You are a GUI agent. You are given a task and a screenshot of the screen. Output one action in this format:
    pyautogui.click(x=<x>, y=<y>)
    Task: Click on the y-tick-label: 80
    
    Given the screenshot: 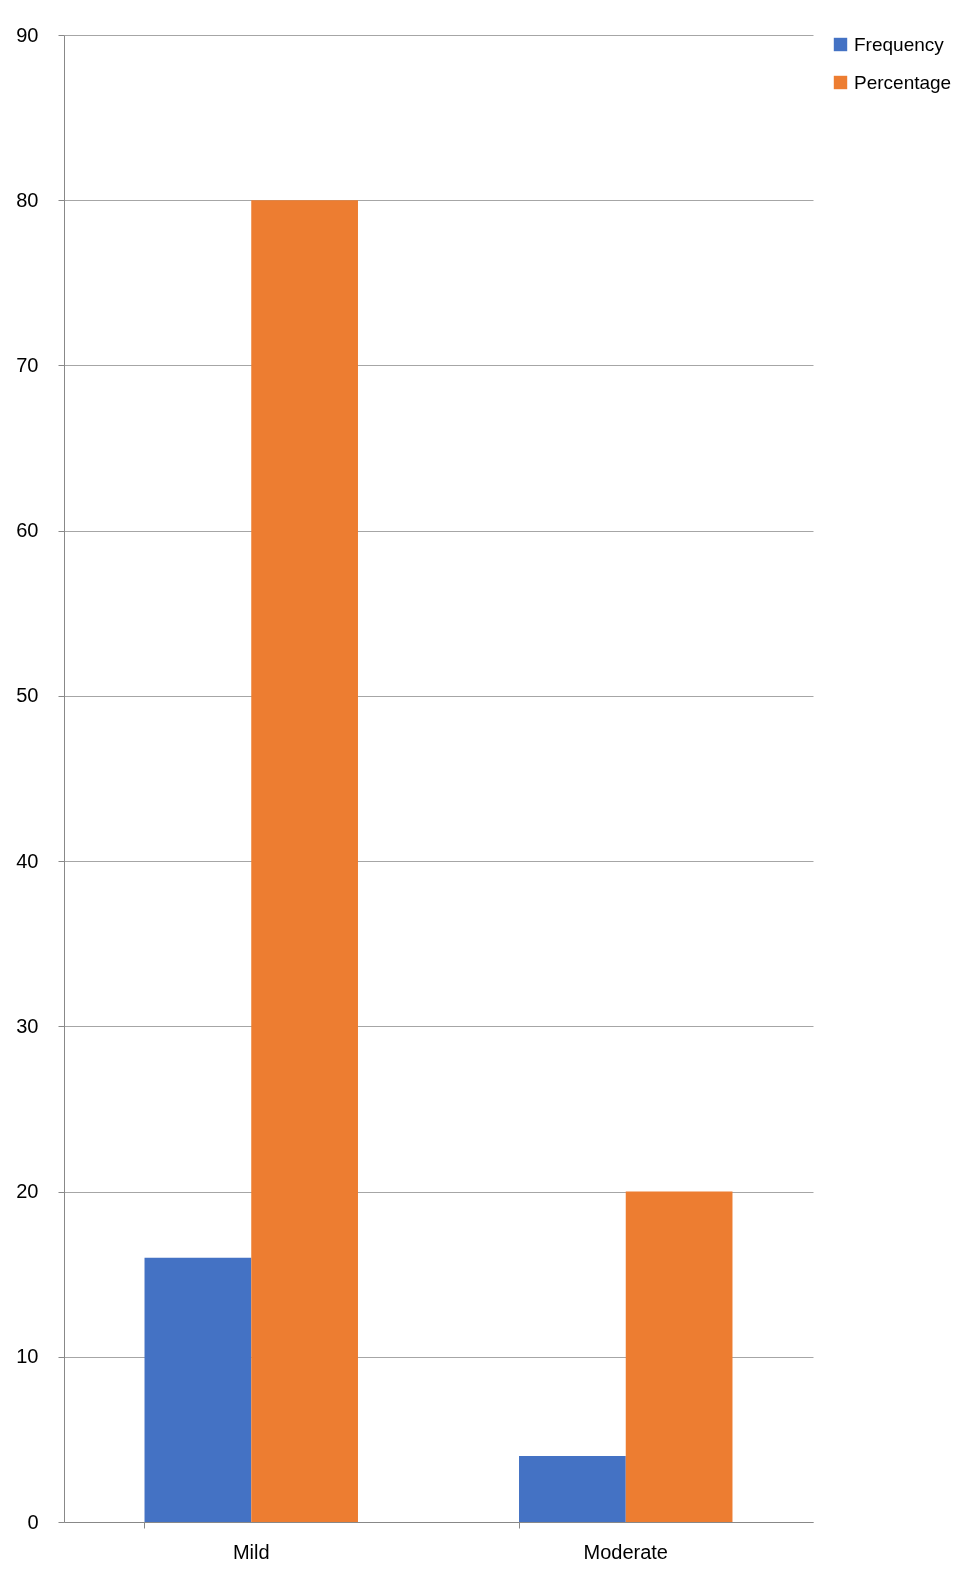 What is the action you would take?
    pyautogui.click(x=27, y=199)
    